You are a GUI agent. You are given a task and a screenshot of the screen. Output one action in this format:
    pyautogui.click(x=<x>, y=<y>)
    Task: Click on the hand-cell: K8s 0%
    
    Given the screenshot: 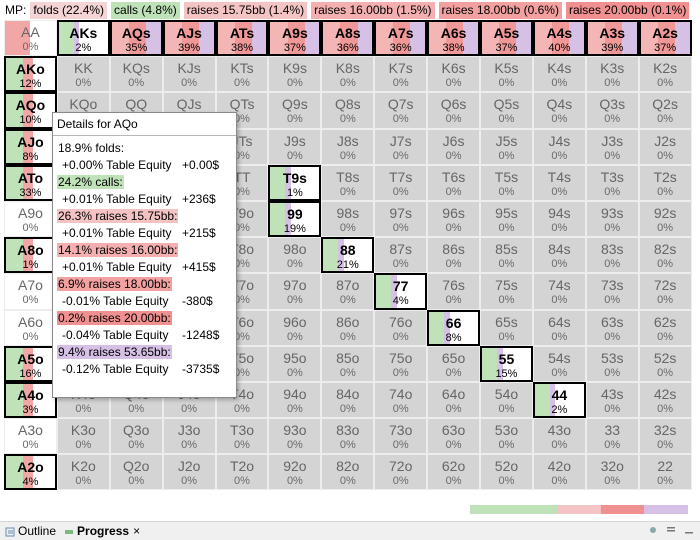 What is the action you would take?
    pyautogui.click(x=348, y=74)
    